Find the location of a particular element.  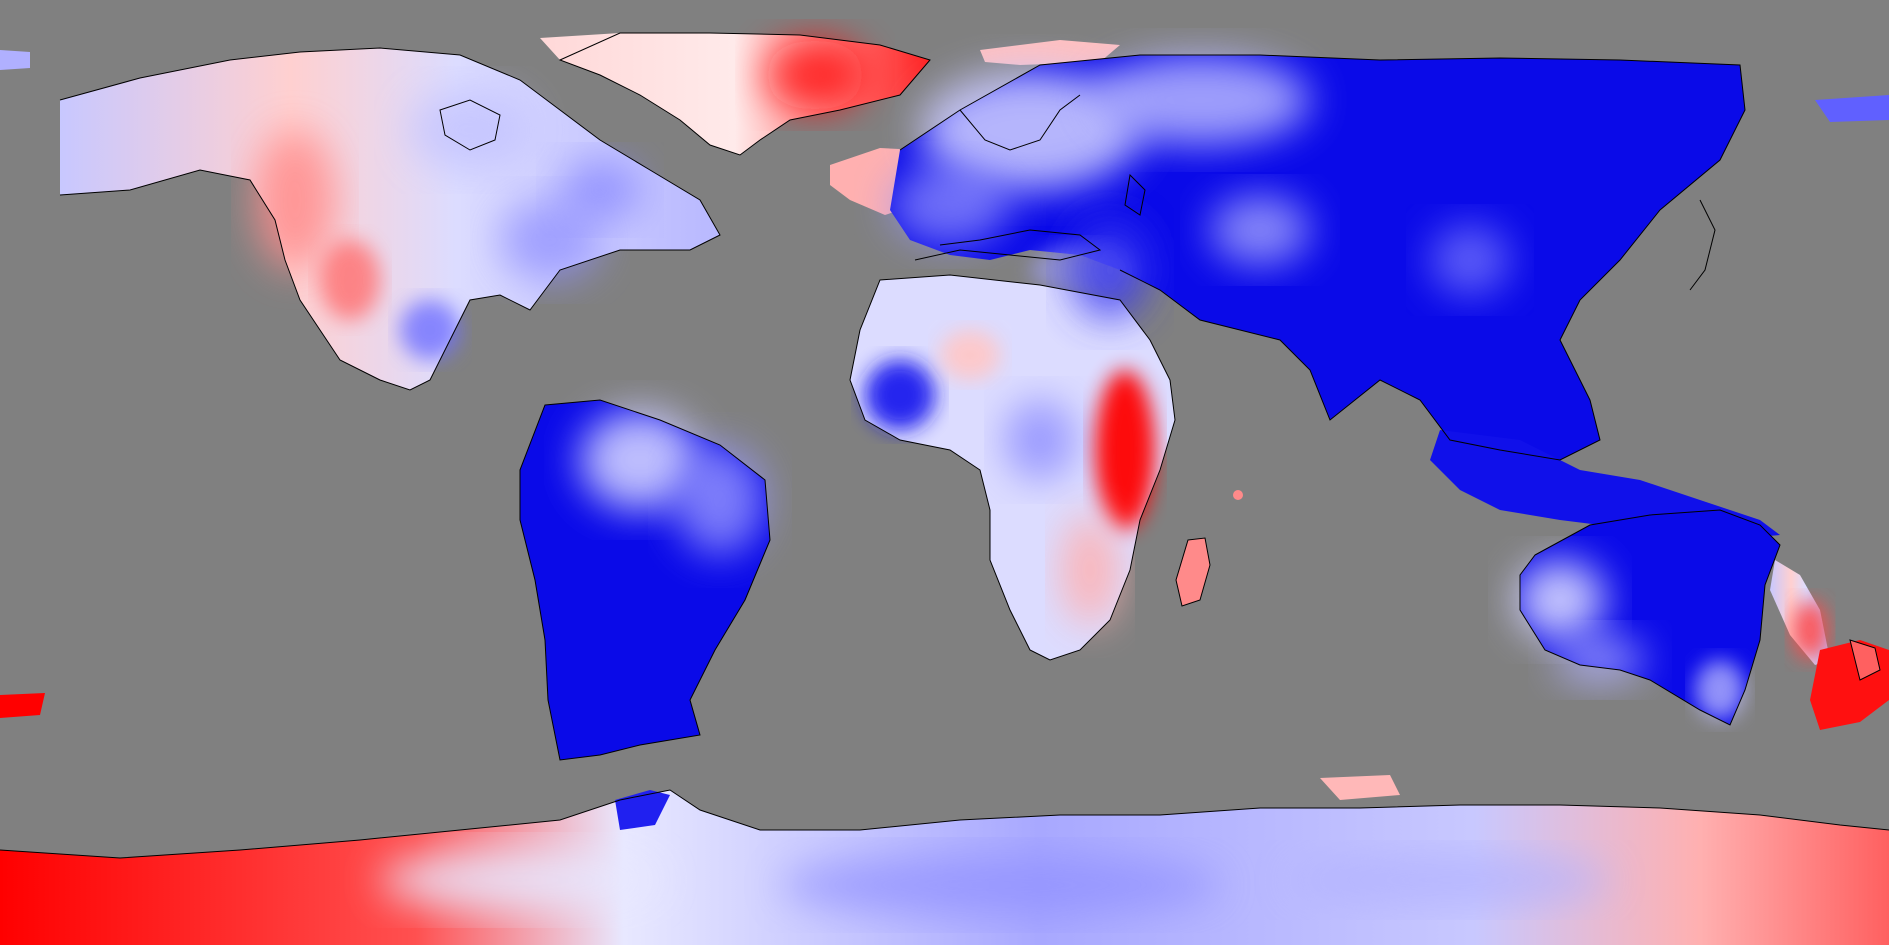

region-africa is located at coordinates (1012, 440).